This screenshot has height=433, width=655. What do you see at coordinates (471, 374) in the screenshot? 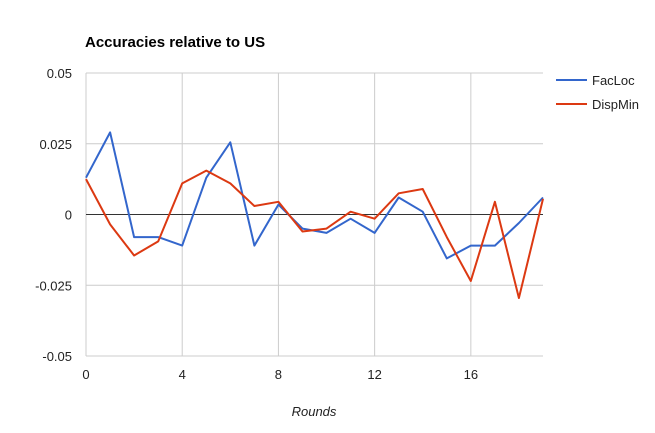
I see `x-tick-label: 16` at bounding box center [471, 374].